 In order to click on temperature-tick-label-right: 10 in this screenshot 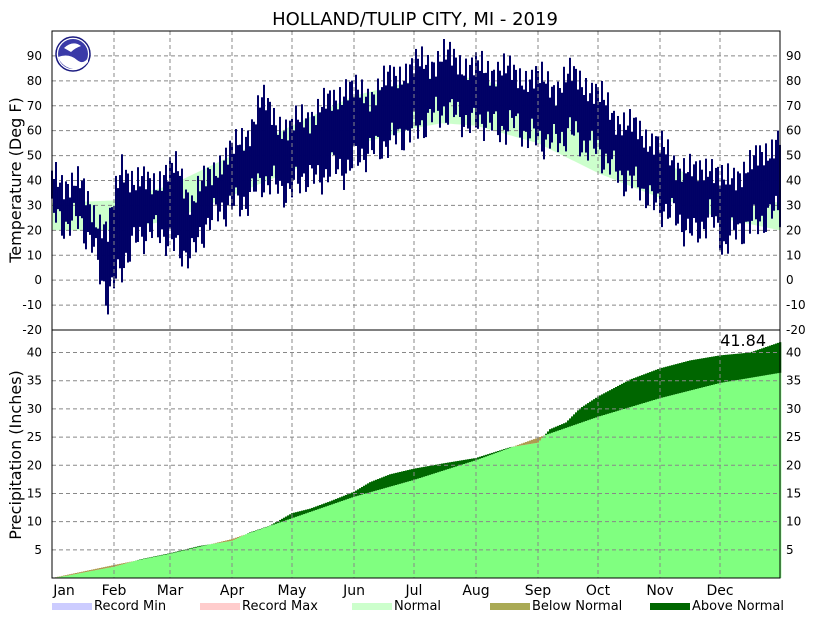, I will do `click(793, 255)`.